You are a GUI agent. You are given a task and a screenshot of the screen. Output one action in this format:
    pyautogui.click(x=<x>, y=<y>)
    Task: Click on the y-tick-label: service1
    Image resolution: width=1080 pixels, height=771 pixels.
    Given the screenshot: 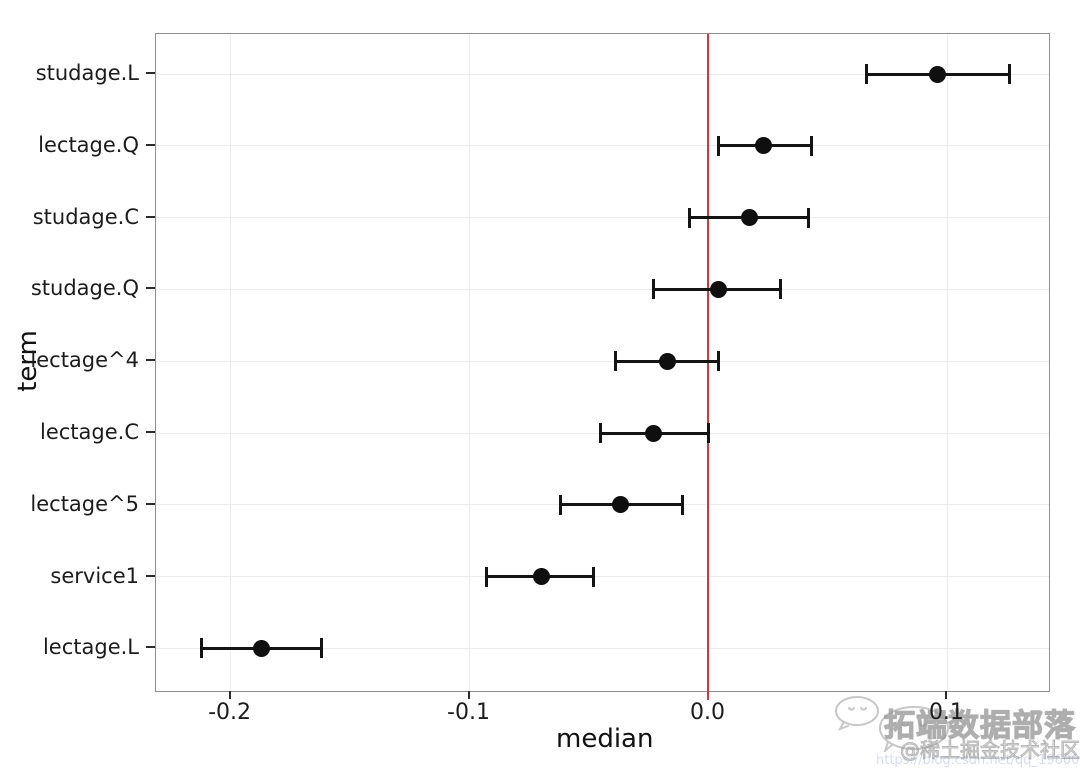 What is the action you would take?
    pyautogui.click(x=94, y=575)
    